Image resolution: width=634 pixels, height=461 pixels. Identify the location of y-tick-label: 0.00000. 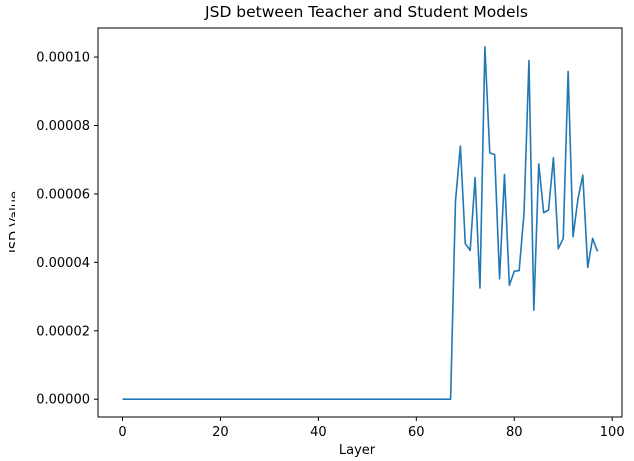
(63, 400).